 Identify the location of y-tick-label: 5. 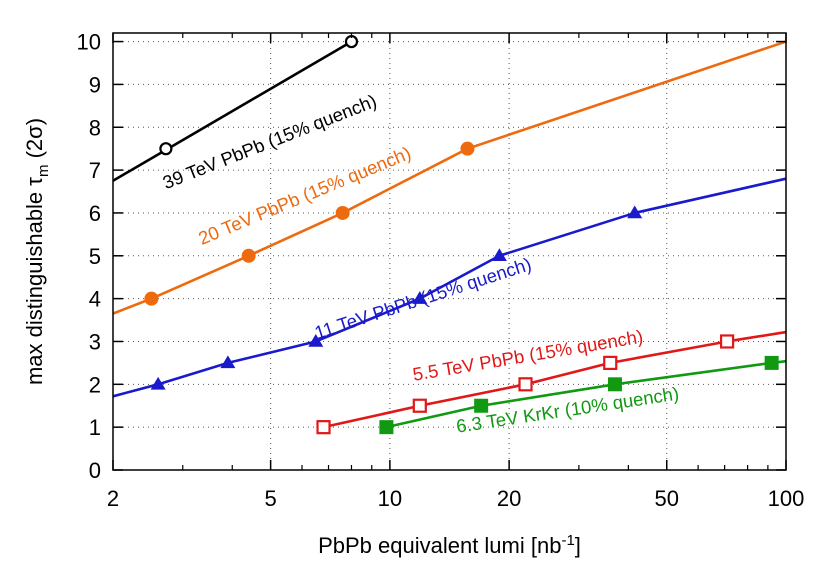
(95, 256).